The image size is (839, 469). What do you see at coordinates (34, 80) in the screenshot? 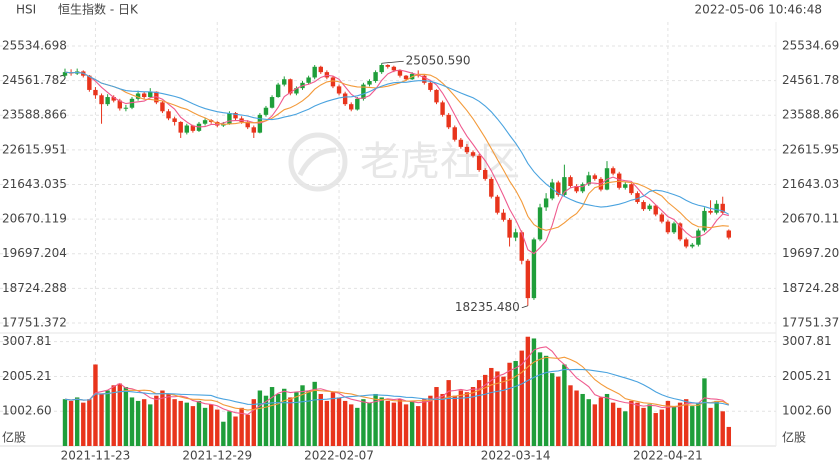
I see `y-tick-label: 24561.782` at bounding box center [34, 80].